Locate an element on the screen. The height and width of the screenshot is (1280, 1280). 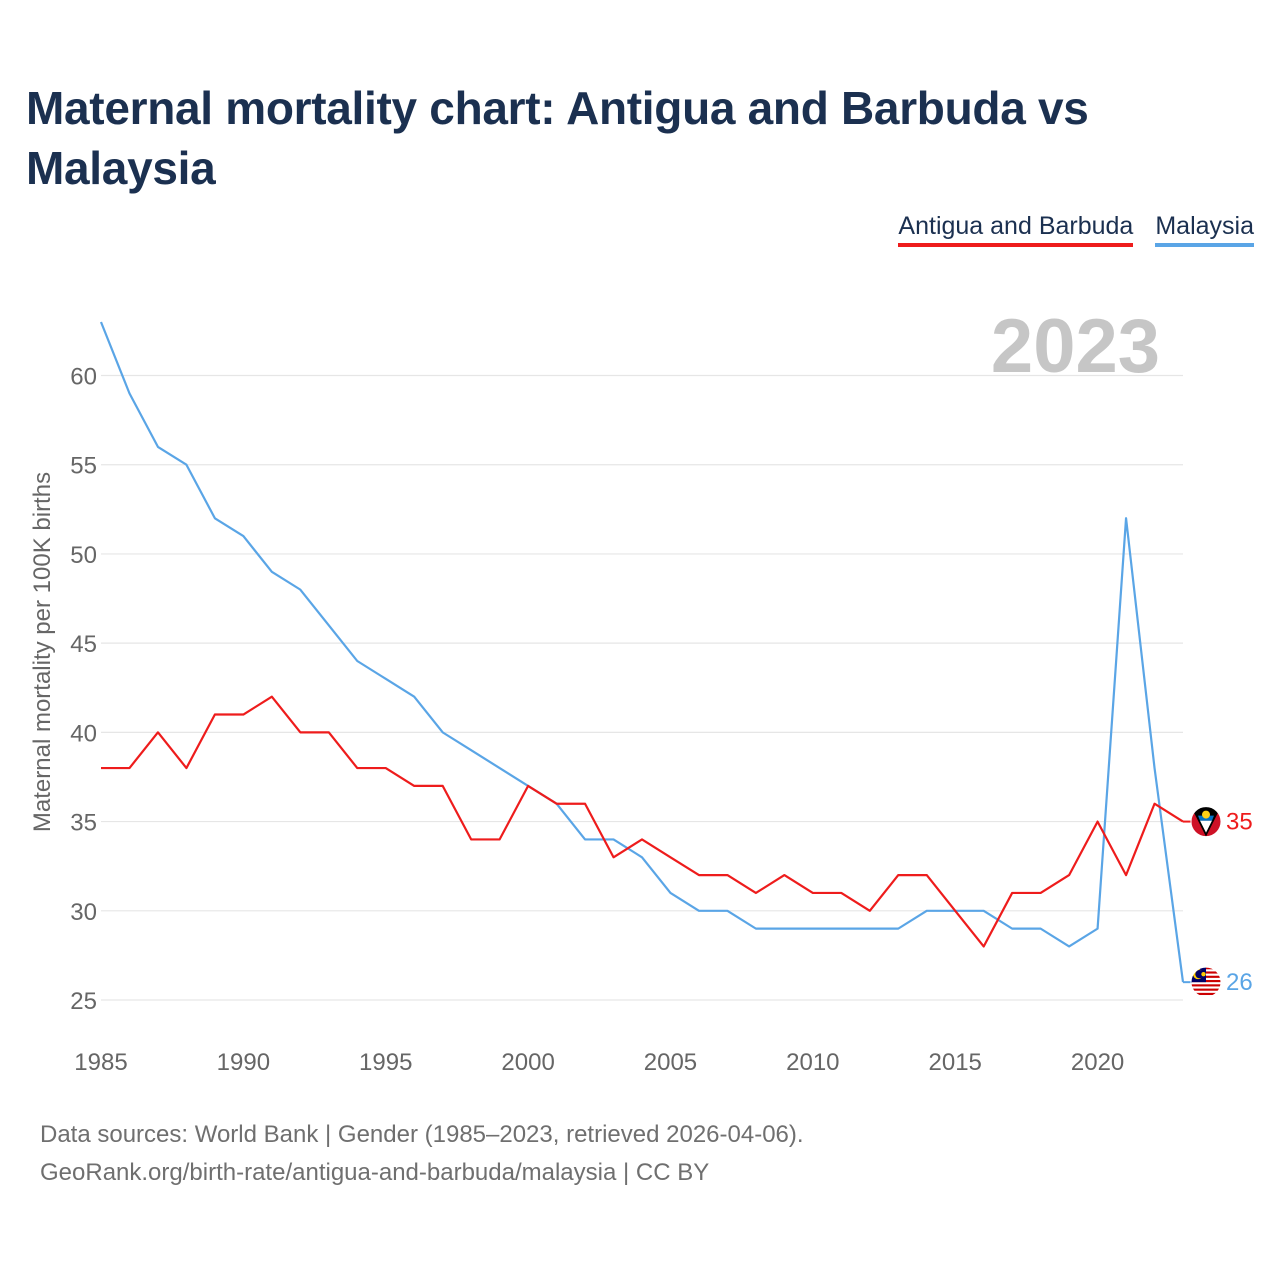
y-tick-label: 25 is located at coordinates (83, 1001).